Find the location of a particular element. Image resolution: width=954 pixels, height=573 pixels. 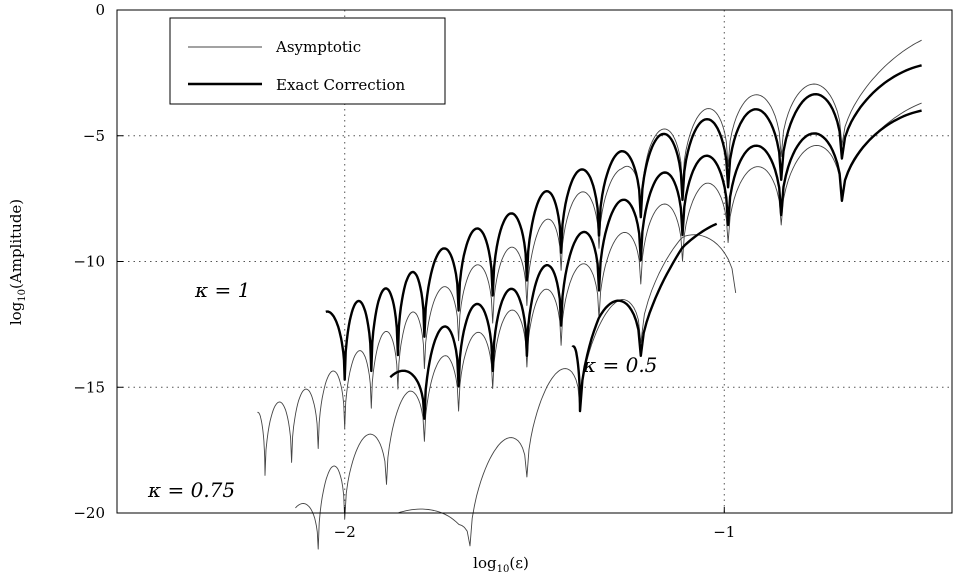

curve-label-kappa-0-5: κ = 0.5 is located at coordinates (619, 365).